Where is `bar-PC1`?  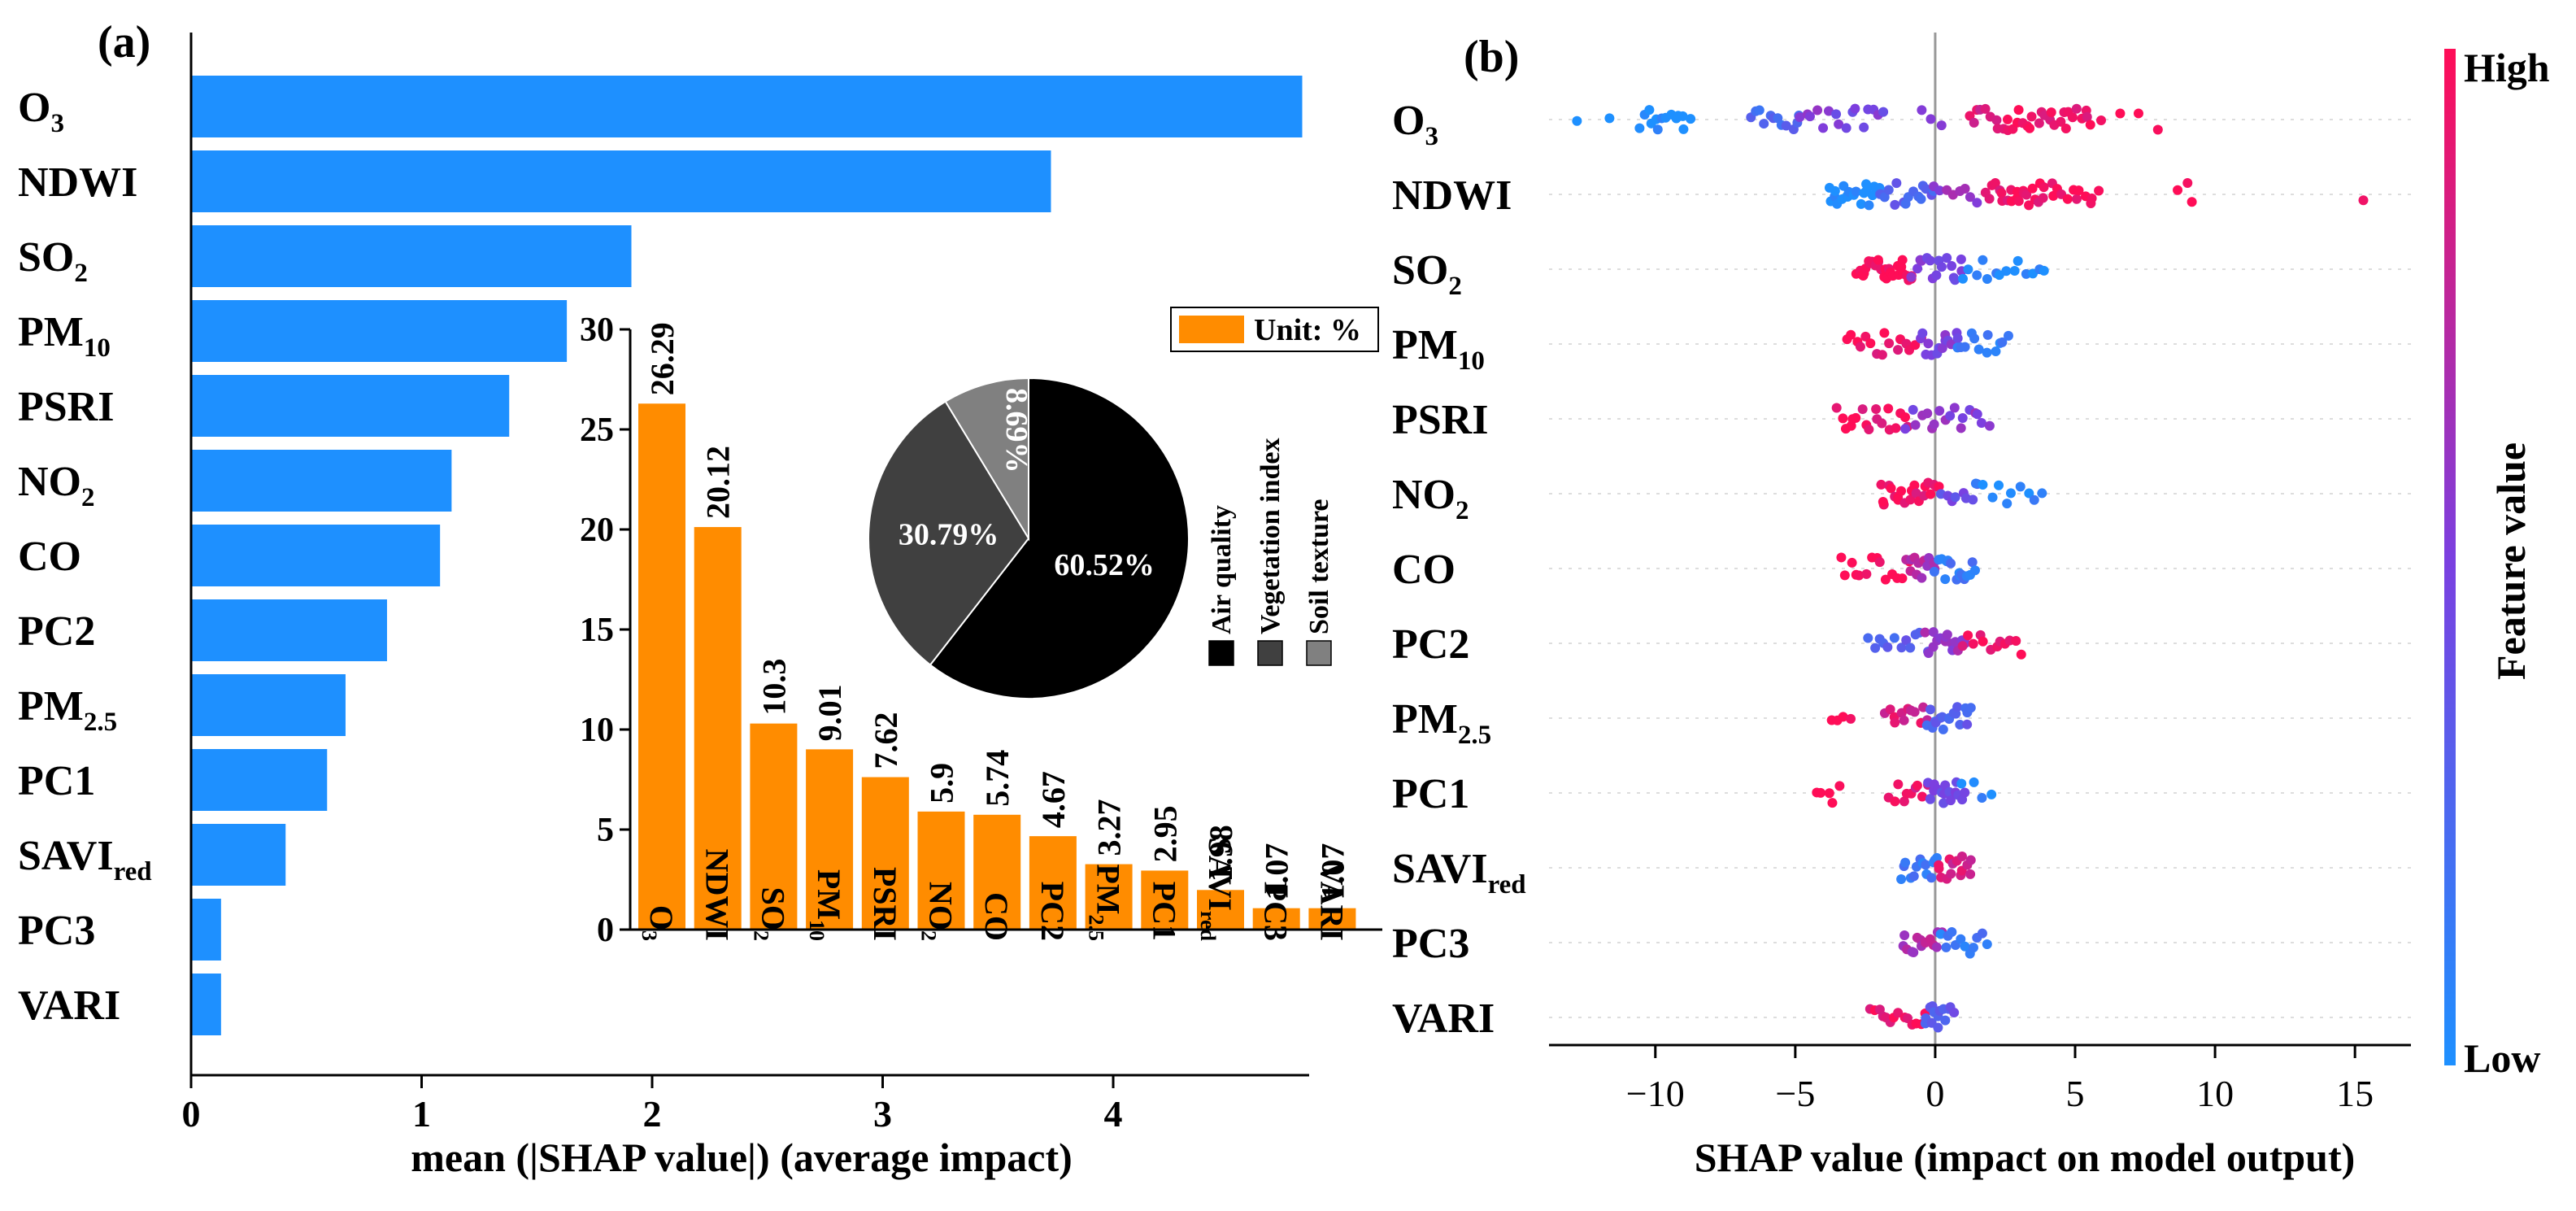 bar-PC1 is located at coordinates (259, 780).